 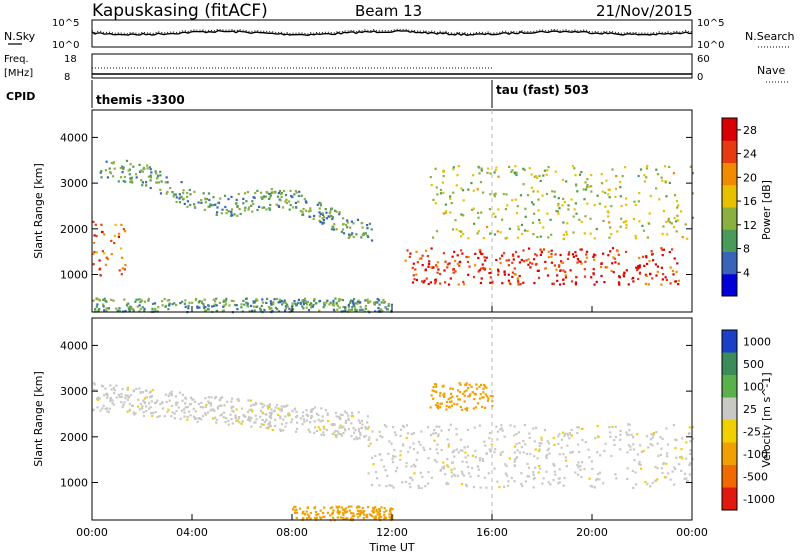 What do you see at coordinates (755, 476) in the screenshot?
I see `velocity-colorbar-tick-label: -500` at bounding box center [755, 476].